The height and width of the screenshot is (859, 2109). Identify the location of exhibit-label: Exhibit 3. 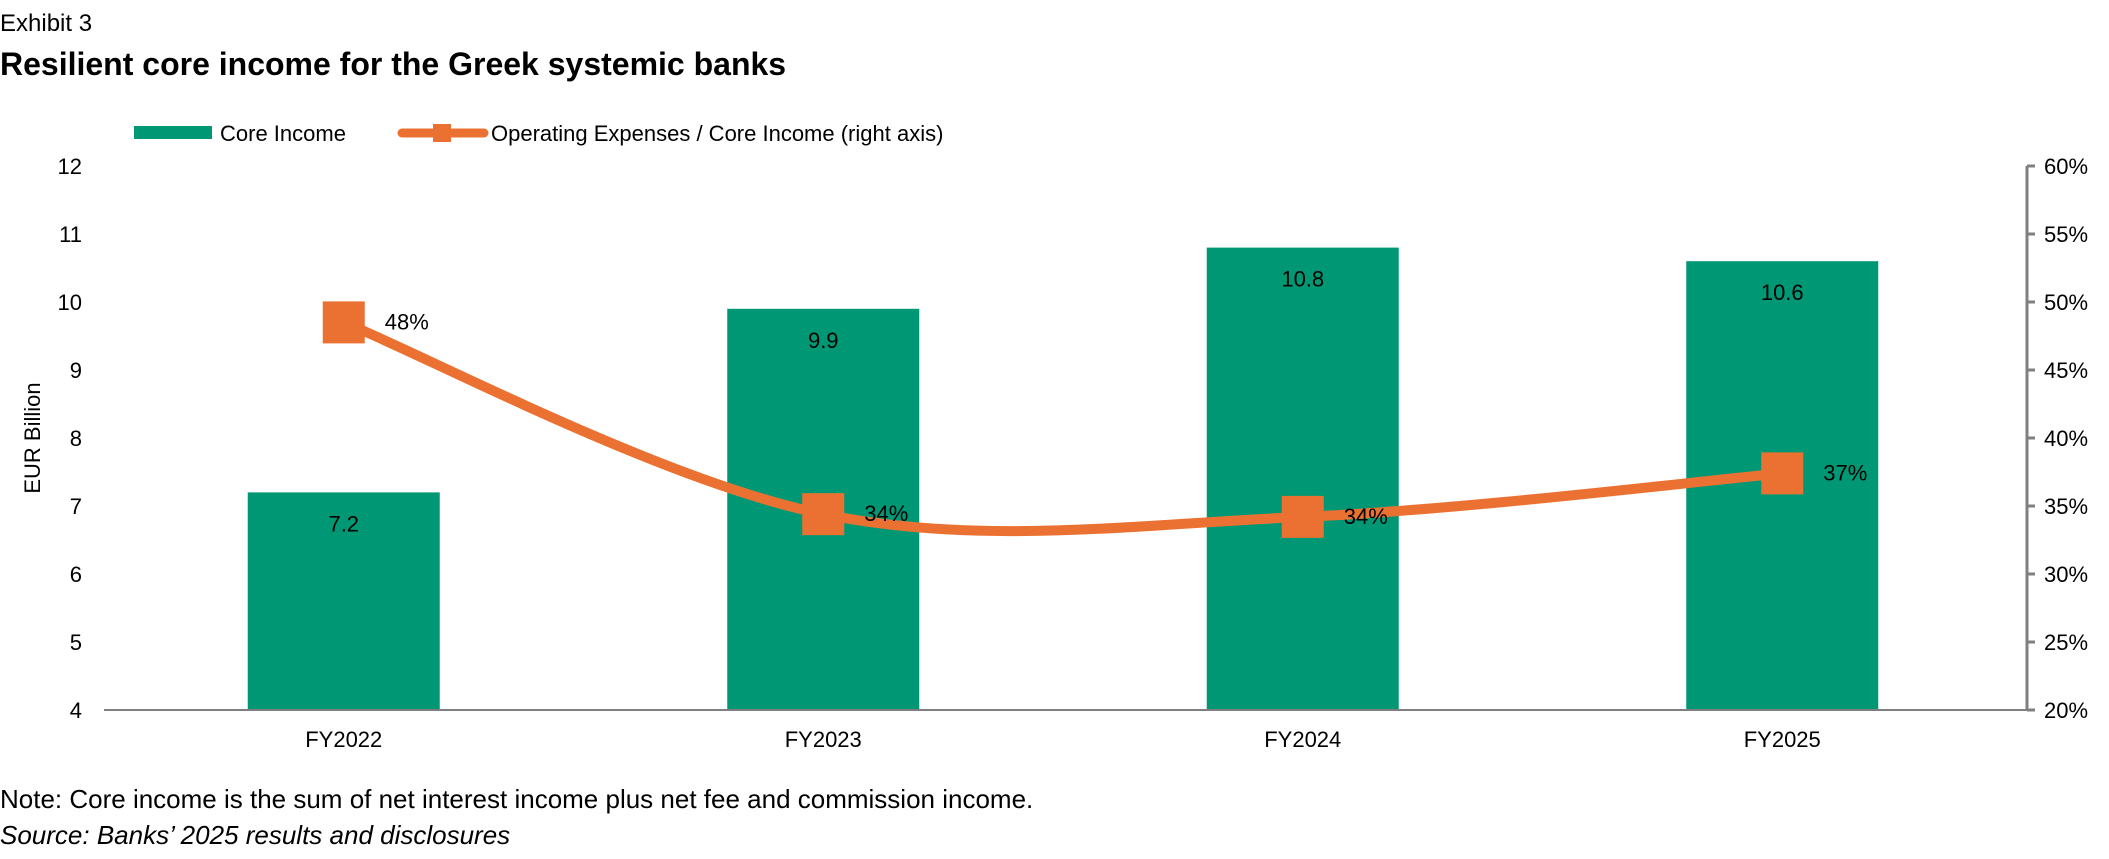
(46, 23).